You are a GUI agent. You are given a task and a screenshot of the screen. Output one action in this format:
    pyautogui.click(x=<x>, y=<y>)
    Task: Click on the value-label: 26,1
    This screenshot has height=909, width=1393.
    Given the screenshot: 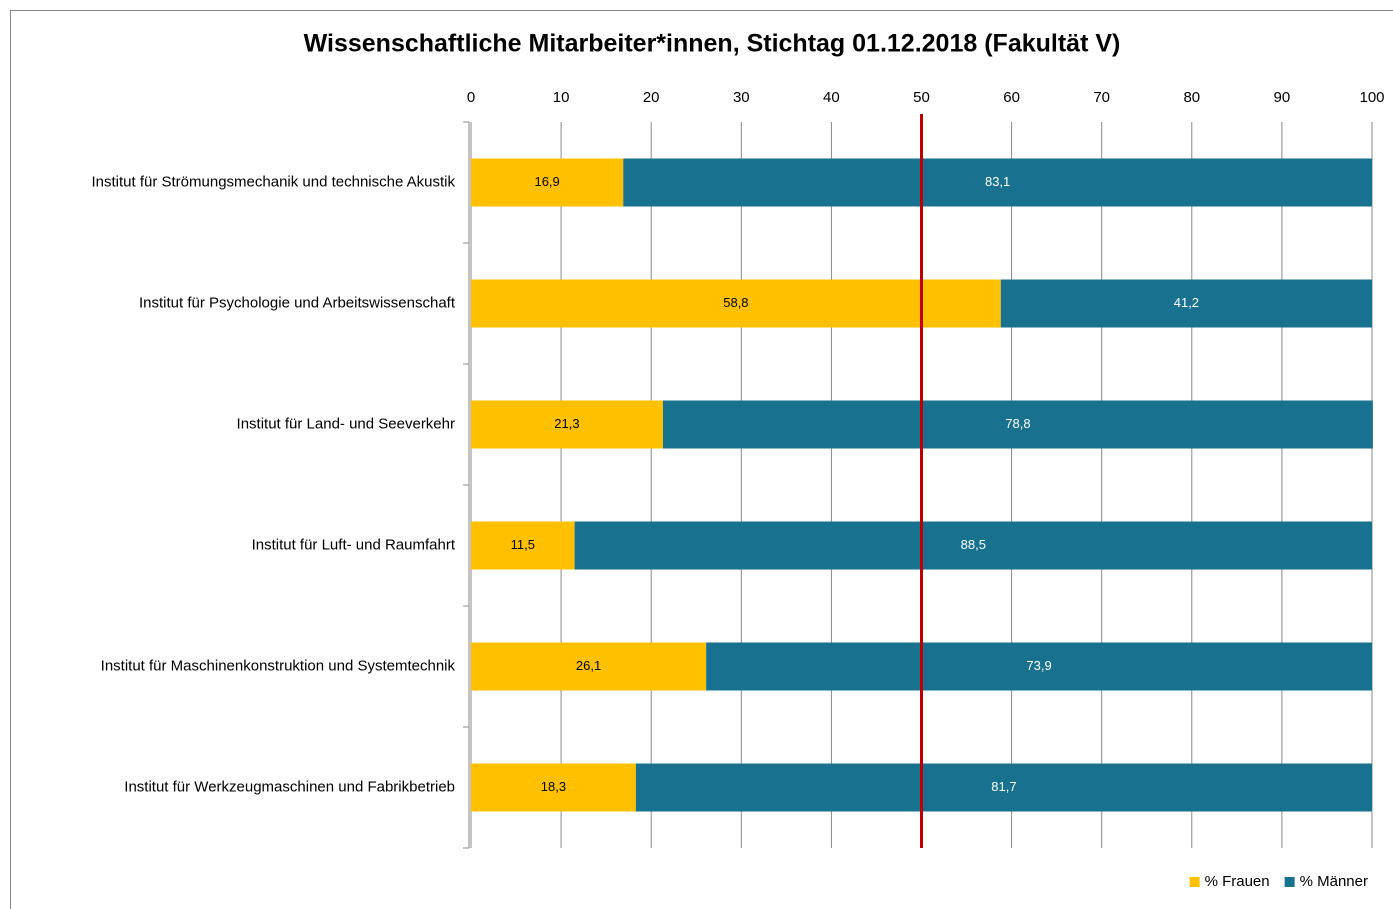 What is the action you would take?
    pyautogui.click(x=588, y=665)
    